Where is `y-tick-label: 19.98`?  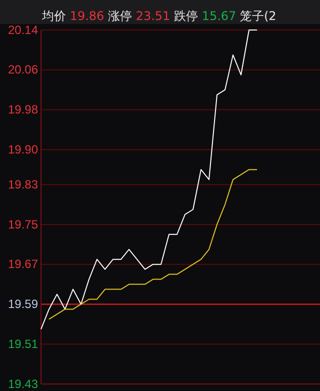
y-tick-label: 19.98 is located at coordinates (23, 109).